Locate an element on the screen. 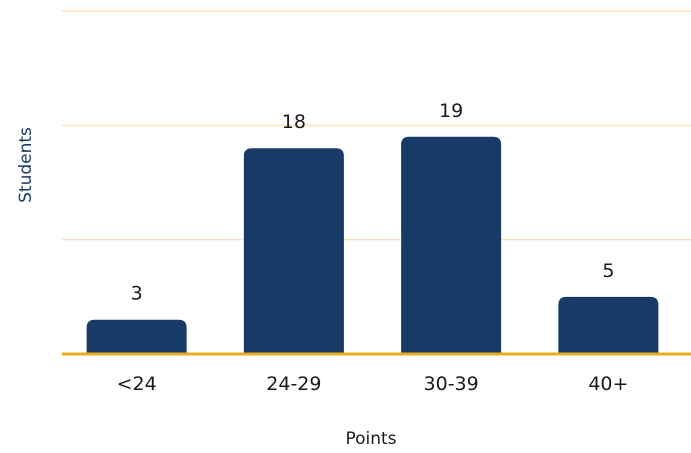  x-tick-label: 40+ is located at coordinates (608, 384).